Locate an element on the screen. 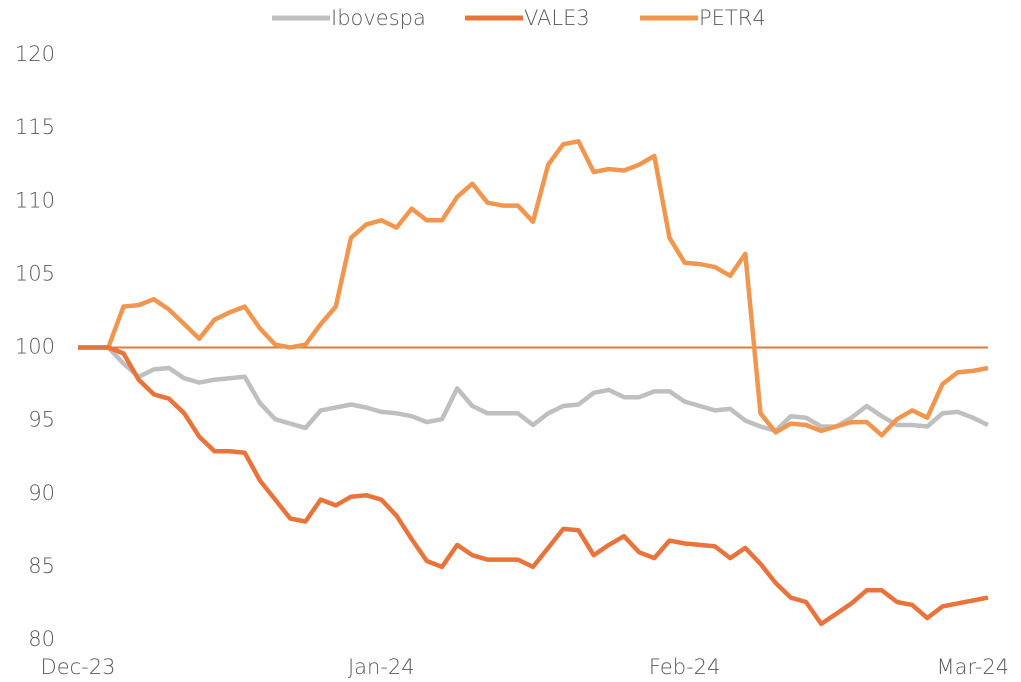 Image resolution: width=1021 pixels, height=682 pixels. x-tick-label: Feb-24 is located at coordinates (684, 667).